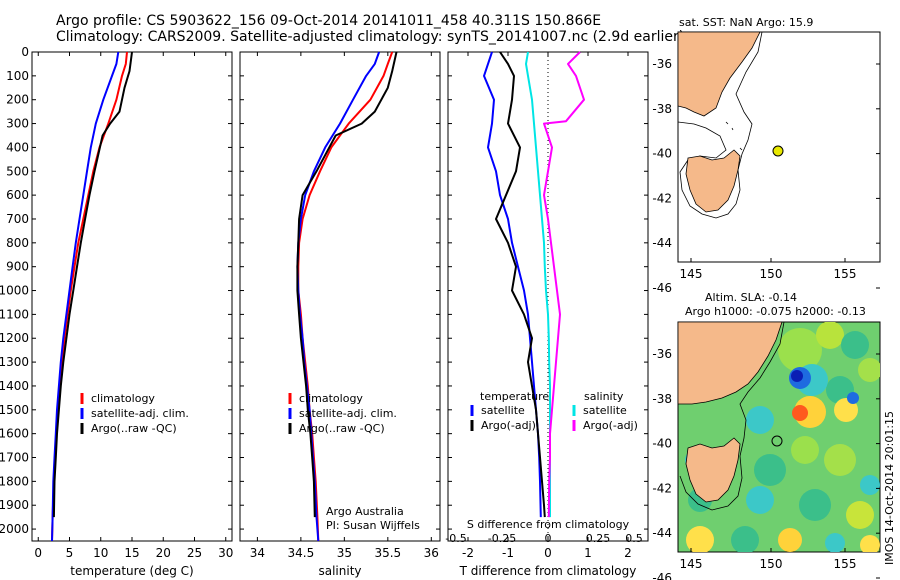 This screenshot has height=580, width=900. What do you see at coordinates (468, 553) in the screenshot?
I see `x-tick-label: -2` at bounding box center [468, 553].